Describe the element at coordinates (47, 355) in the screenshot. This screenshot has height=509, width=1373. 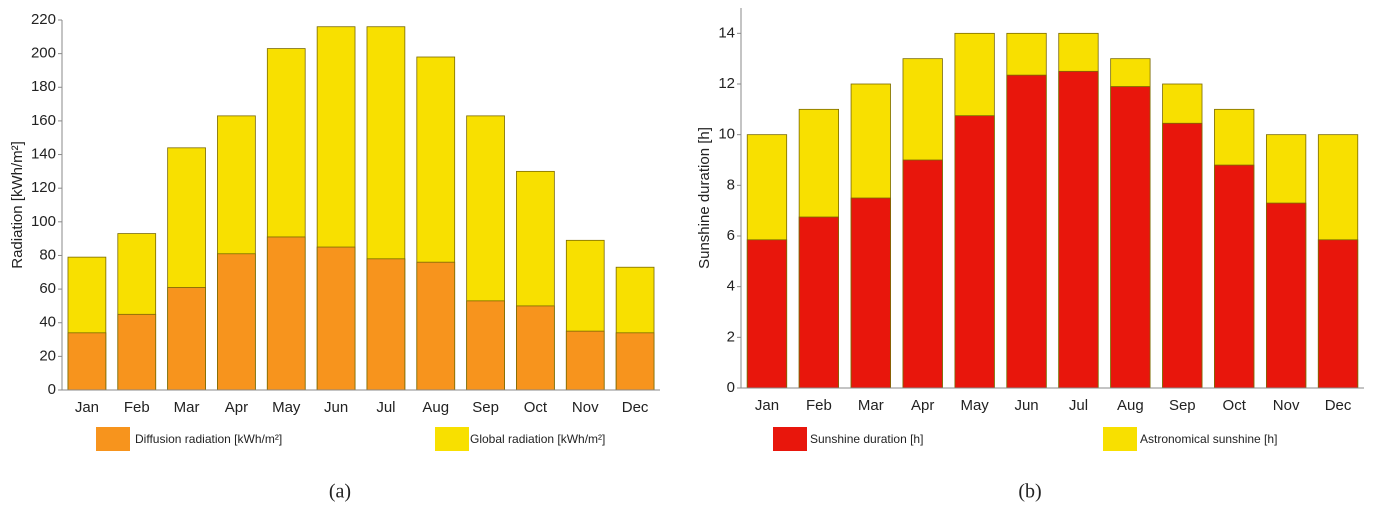
I see `y-tick-label: 20` at that location.